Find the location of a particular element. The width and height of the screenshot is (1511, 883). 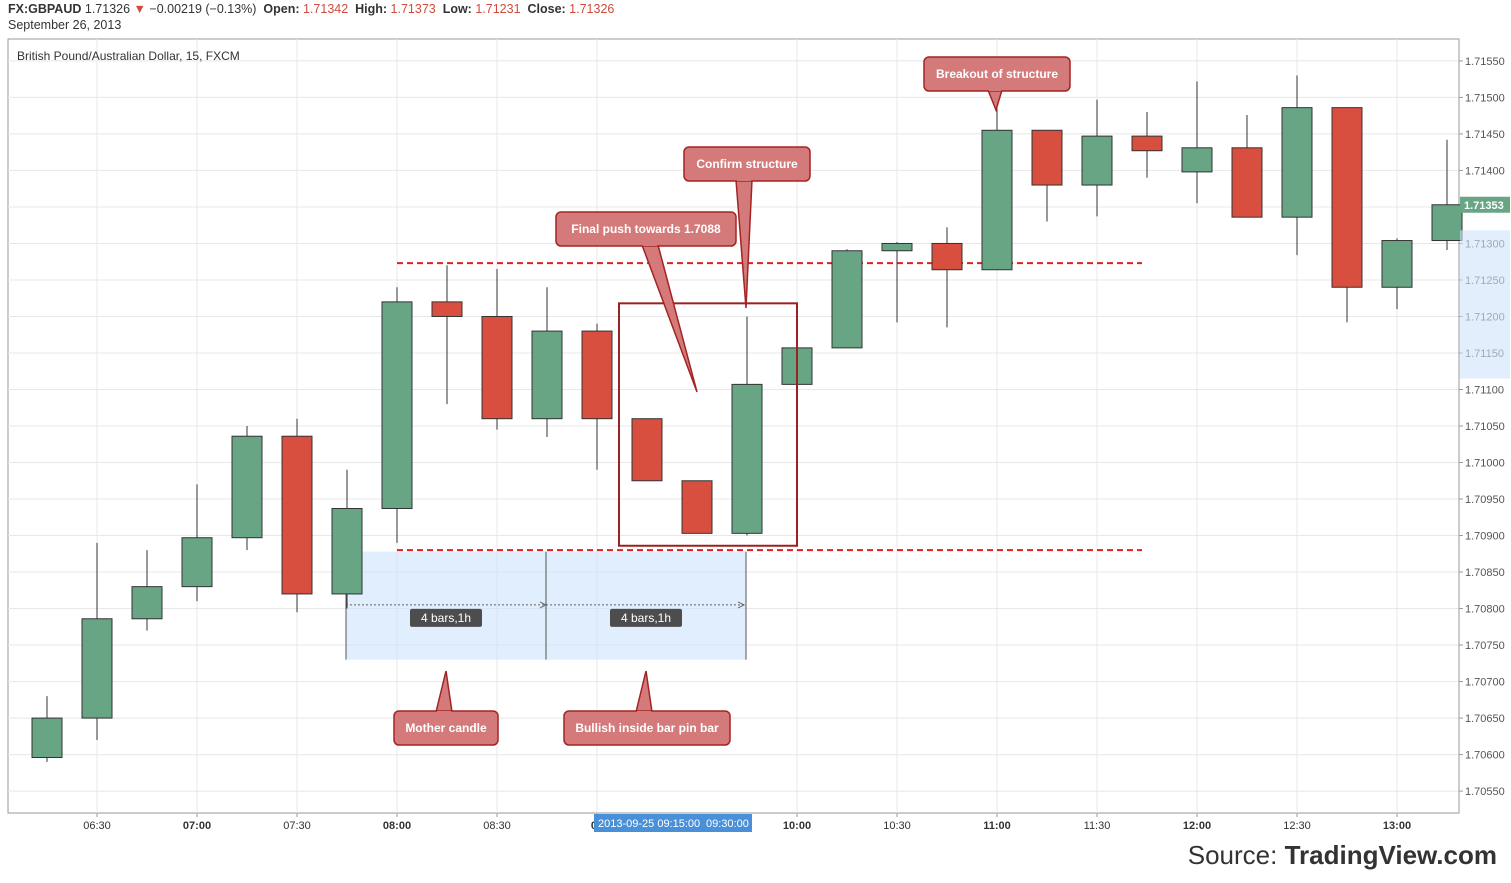

callout-text: Bullish inside bar pin bar is located at coordinates (647, 728).